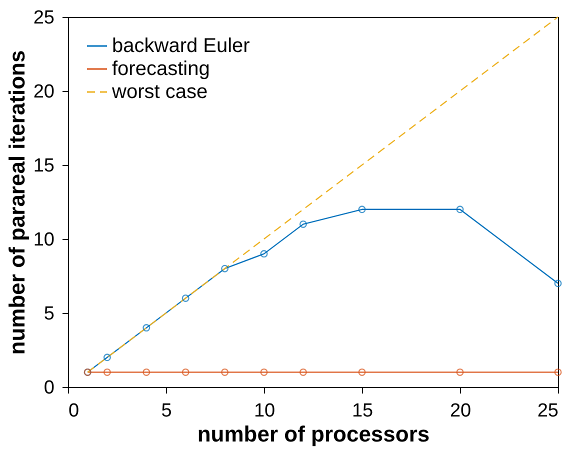  Describe the element at coordinates (363, 411) in the screenshot. I see `x-tick-label: 15` at that location.